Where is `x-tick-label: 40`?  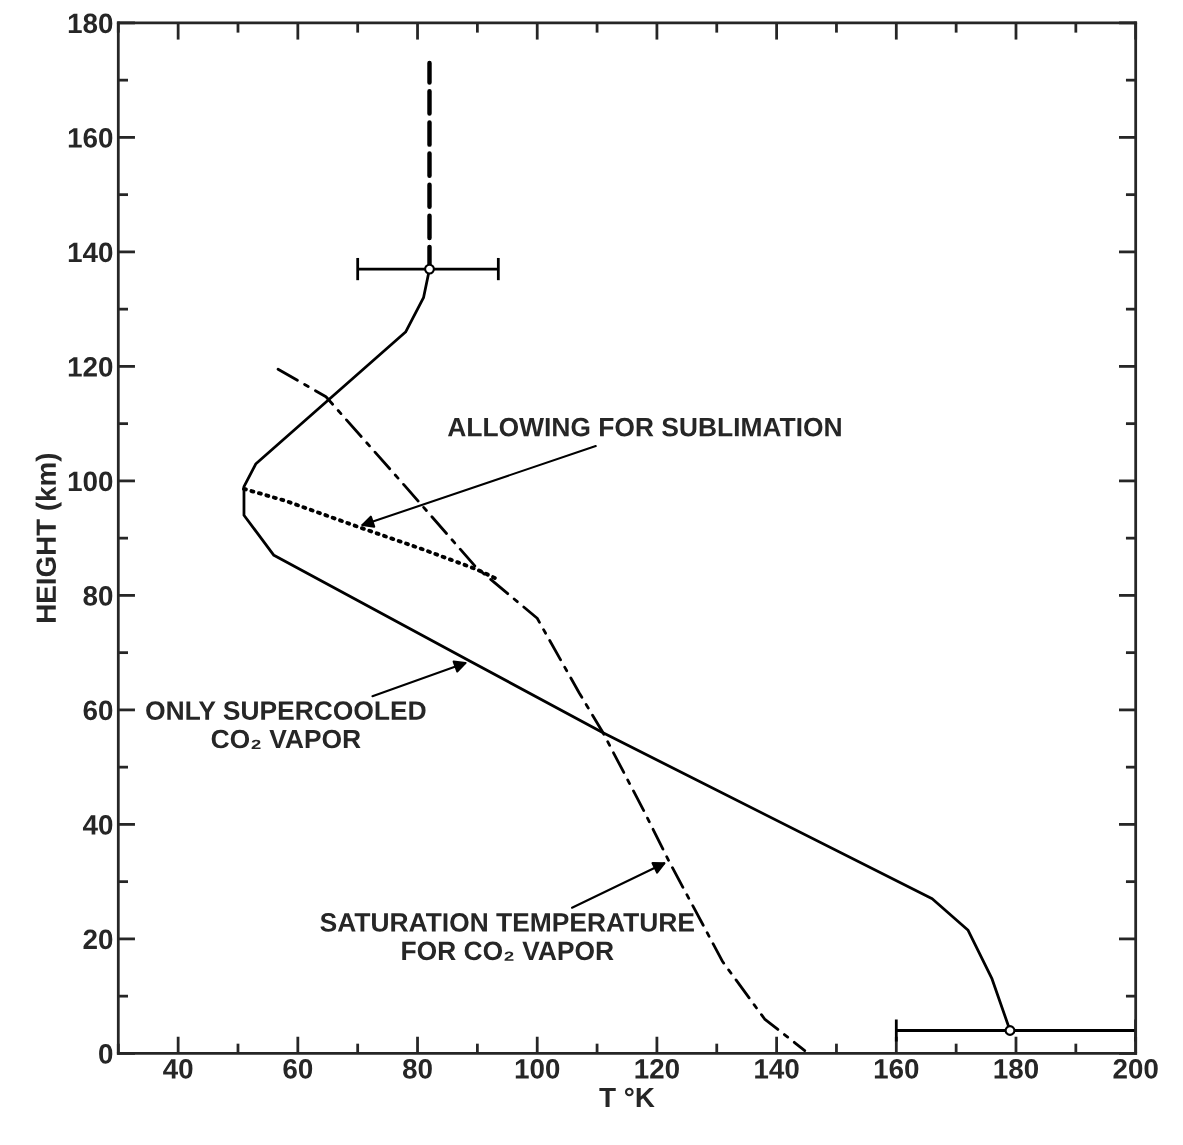
x-tick-label: 40 is located at coordinates (178, 1068).